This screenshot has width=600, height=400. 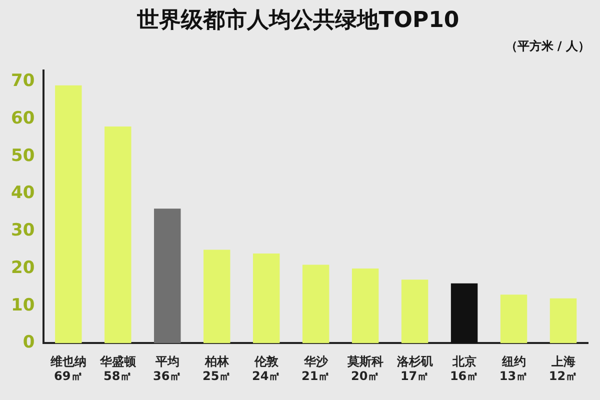 What do you see at coordinates (463, 361) in the screenshot?
I see `x-tick-label: 北京` at bounding box center [463, 361].